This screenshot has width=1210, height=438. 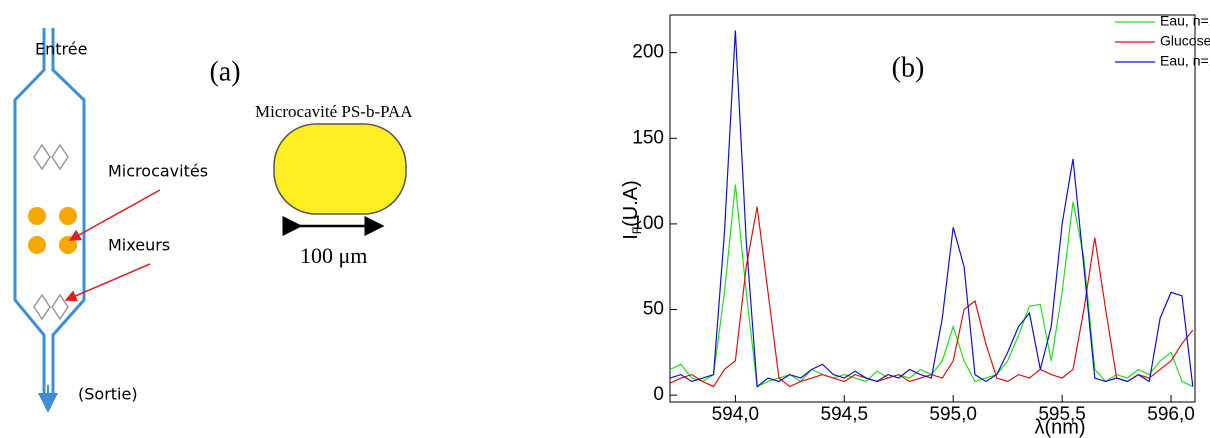 What do you see at coordinates (1062, 414) in the screenshot?
I see `x-tick-label: 595,5` at bounding box center [1062, 414].